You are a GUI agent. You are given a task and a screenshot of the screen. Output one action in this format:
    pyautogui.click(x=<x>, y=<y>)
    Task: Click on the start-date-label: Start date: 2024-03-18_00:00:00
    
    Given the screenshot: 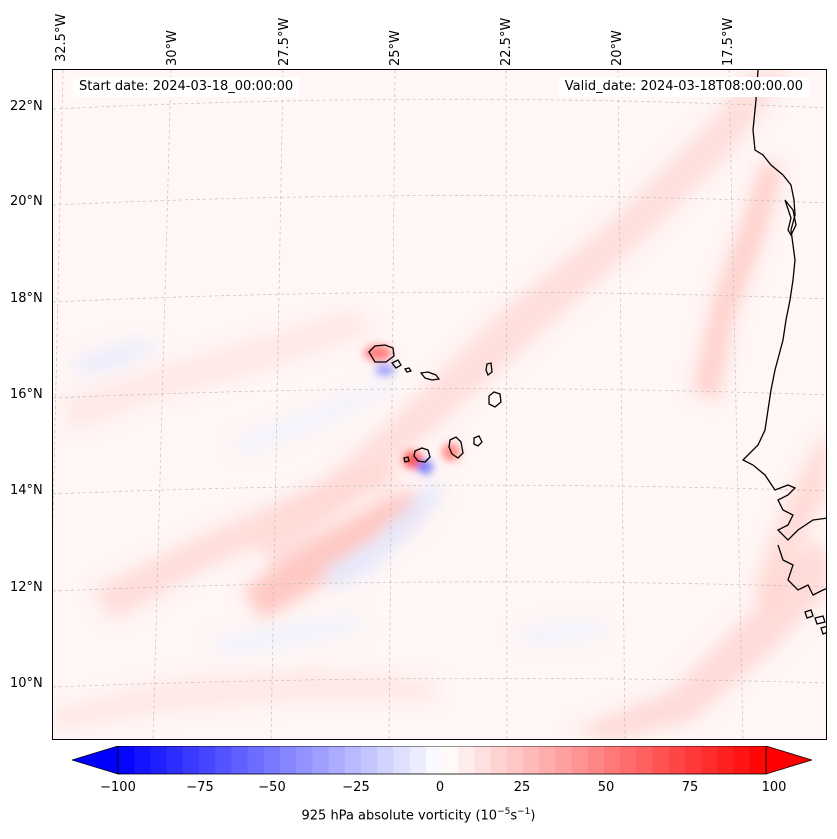 What is the action you would take?
    pyautogui.click(x=186, y=87)
    